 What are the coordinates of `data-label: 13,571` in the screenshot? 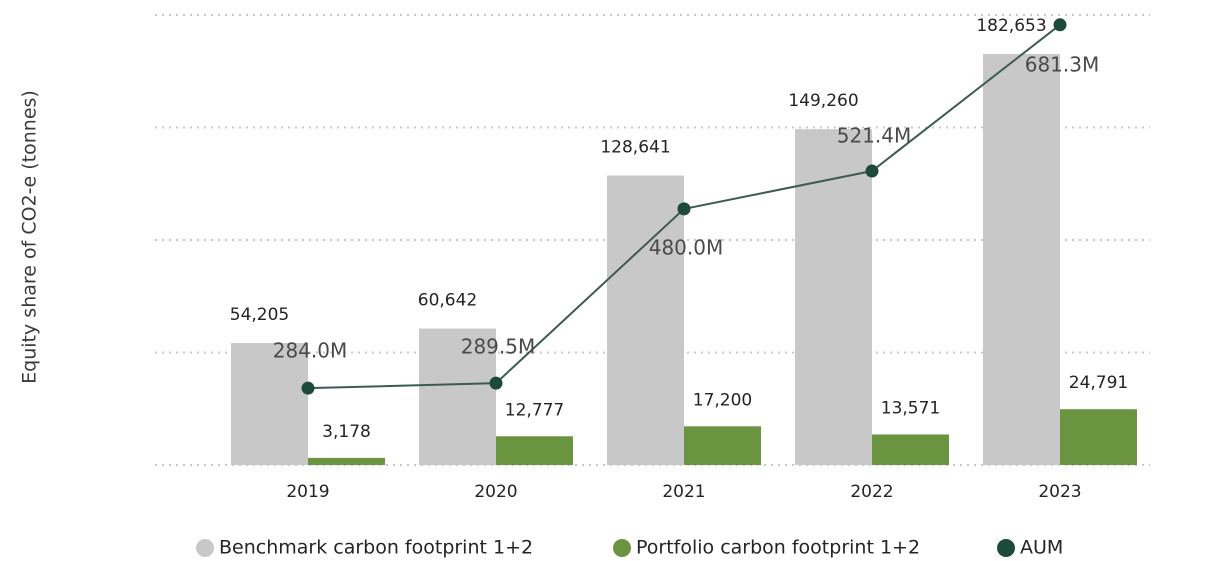 It's located at (910, 408).